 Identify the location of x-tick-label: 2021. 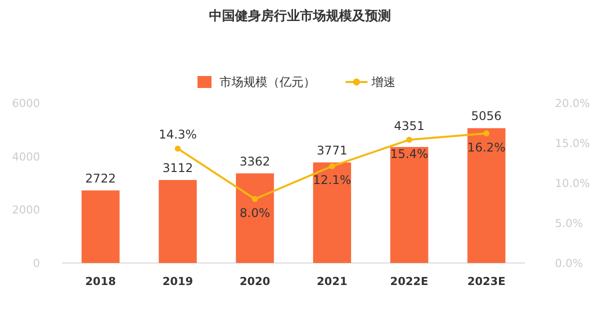
(332, 281).